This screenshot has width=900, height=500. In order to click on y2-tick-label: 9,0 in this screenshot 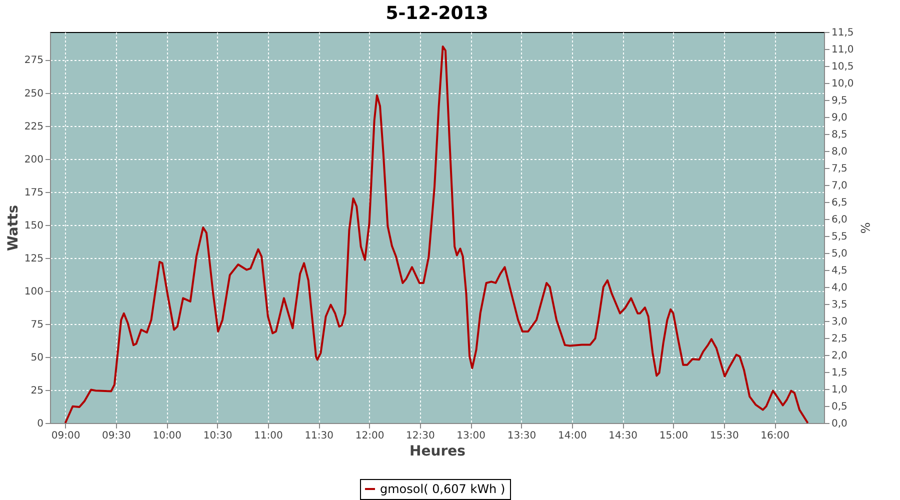, I will do `click(840, 118)`.